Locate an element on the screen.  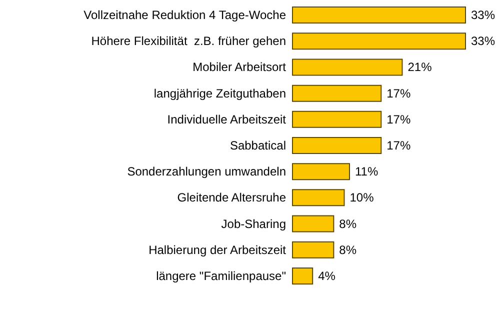
data-label: 21% is located at coordinates (420, 67).